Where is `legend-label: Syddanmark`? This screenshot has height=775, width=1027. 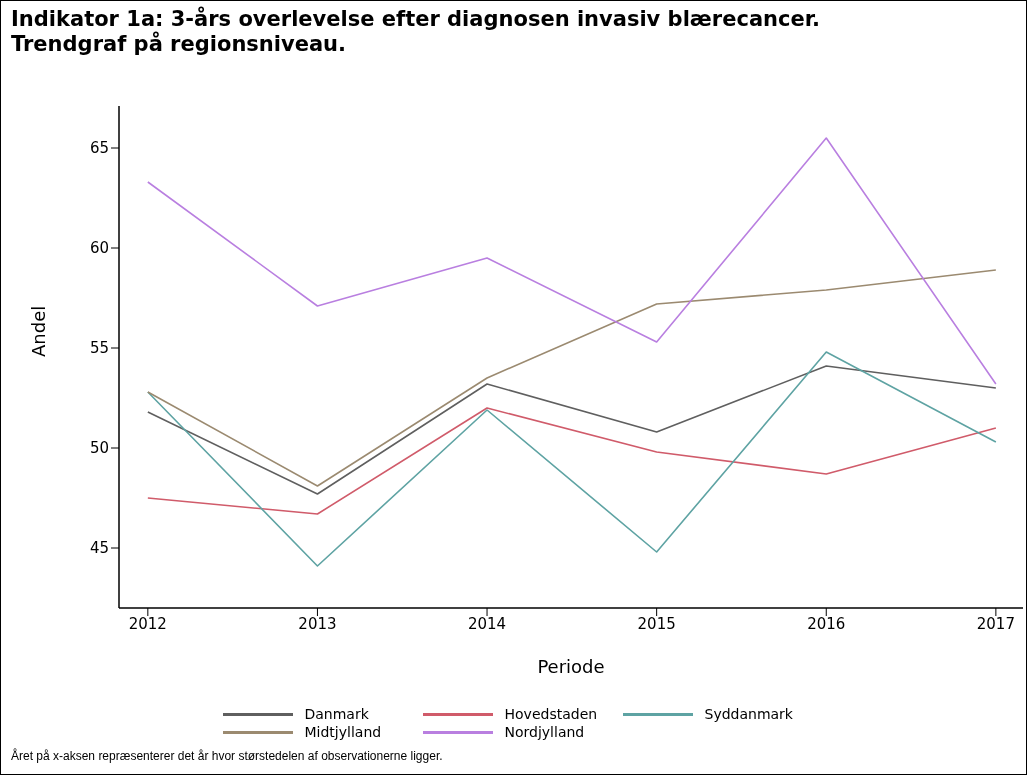 legend-label: Syddanmark is located at coordinates (749, 714).